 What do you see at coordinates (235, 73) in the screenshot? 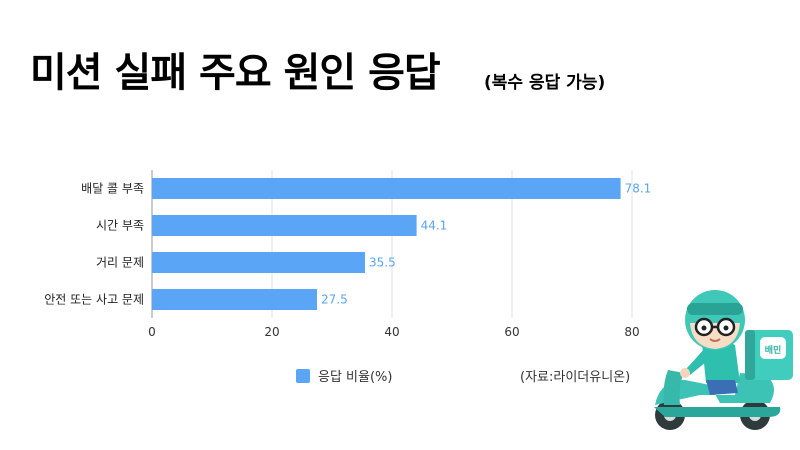
I see `chart-title: 미션 실패 주요 원인 응답` at bounding box center [235, 73].